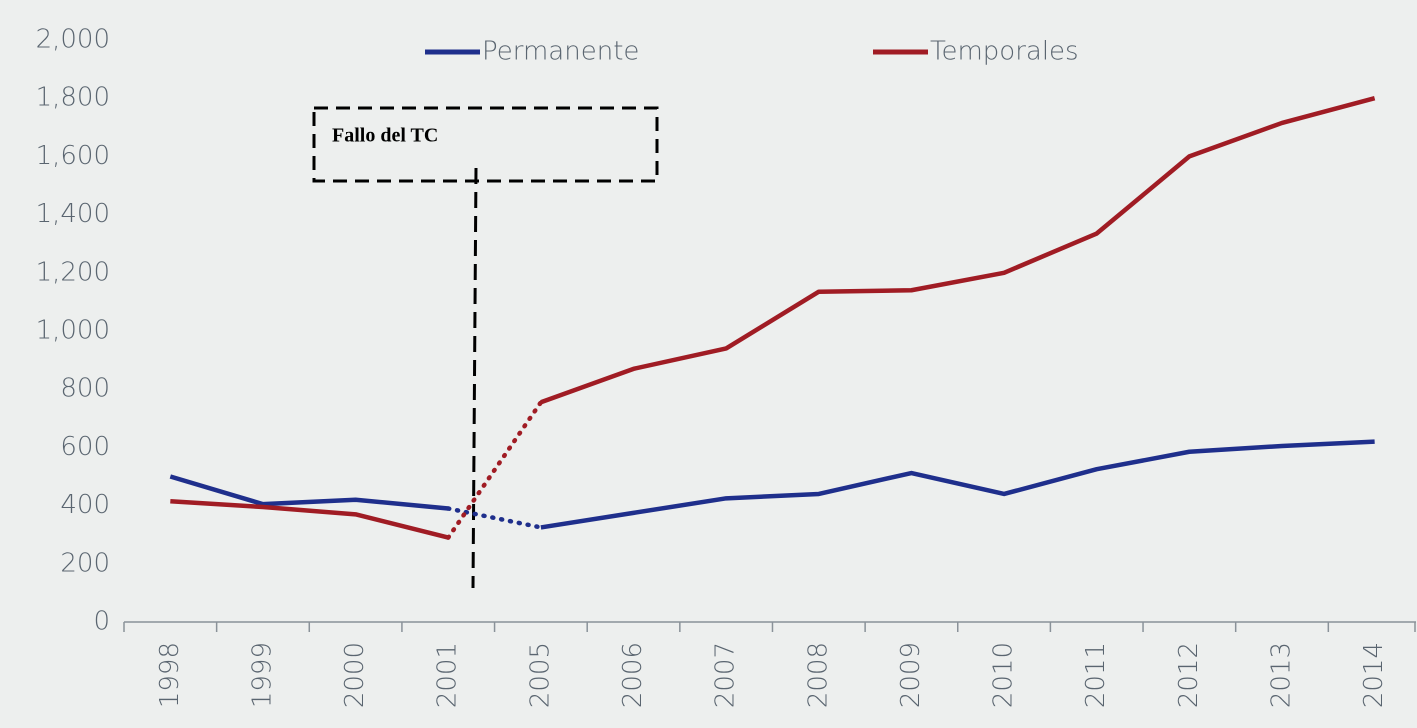  I want to click on x-tick-label: 2009, so click(911, 675).